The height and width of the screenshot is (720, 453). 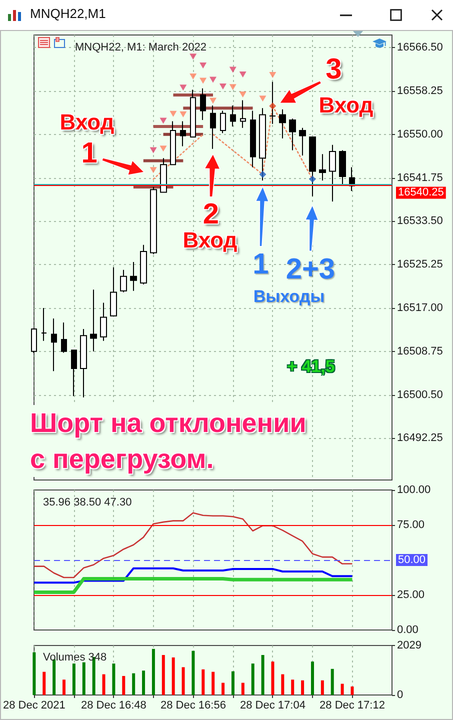 I want to click on y-tick-label: 16508.75, so click(x=420, y=351).